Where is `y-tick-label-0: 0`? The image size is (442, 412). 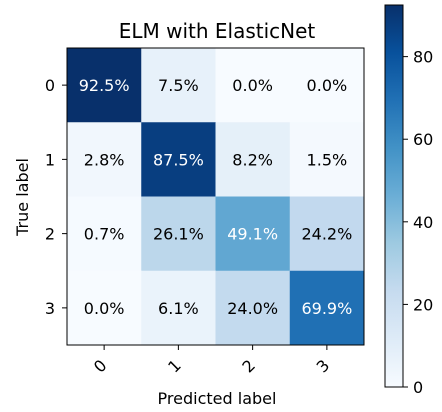 y-tick-label-0: 0 is located at coordinates (50, 85).